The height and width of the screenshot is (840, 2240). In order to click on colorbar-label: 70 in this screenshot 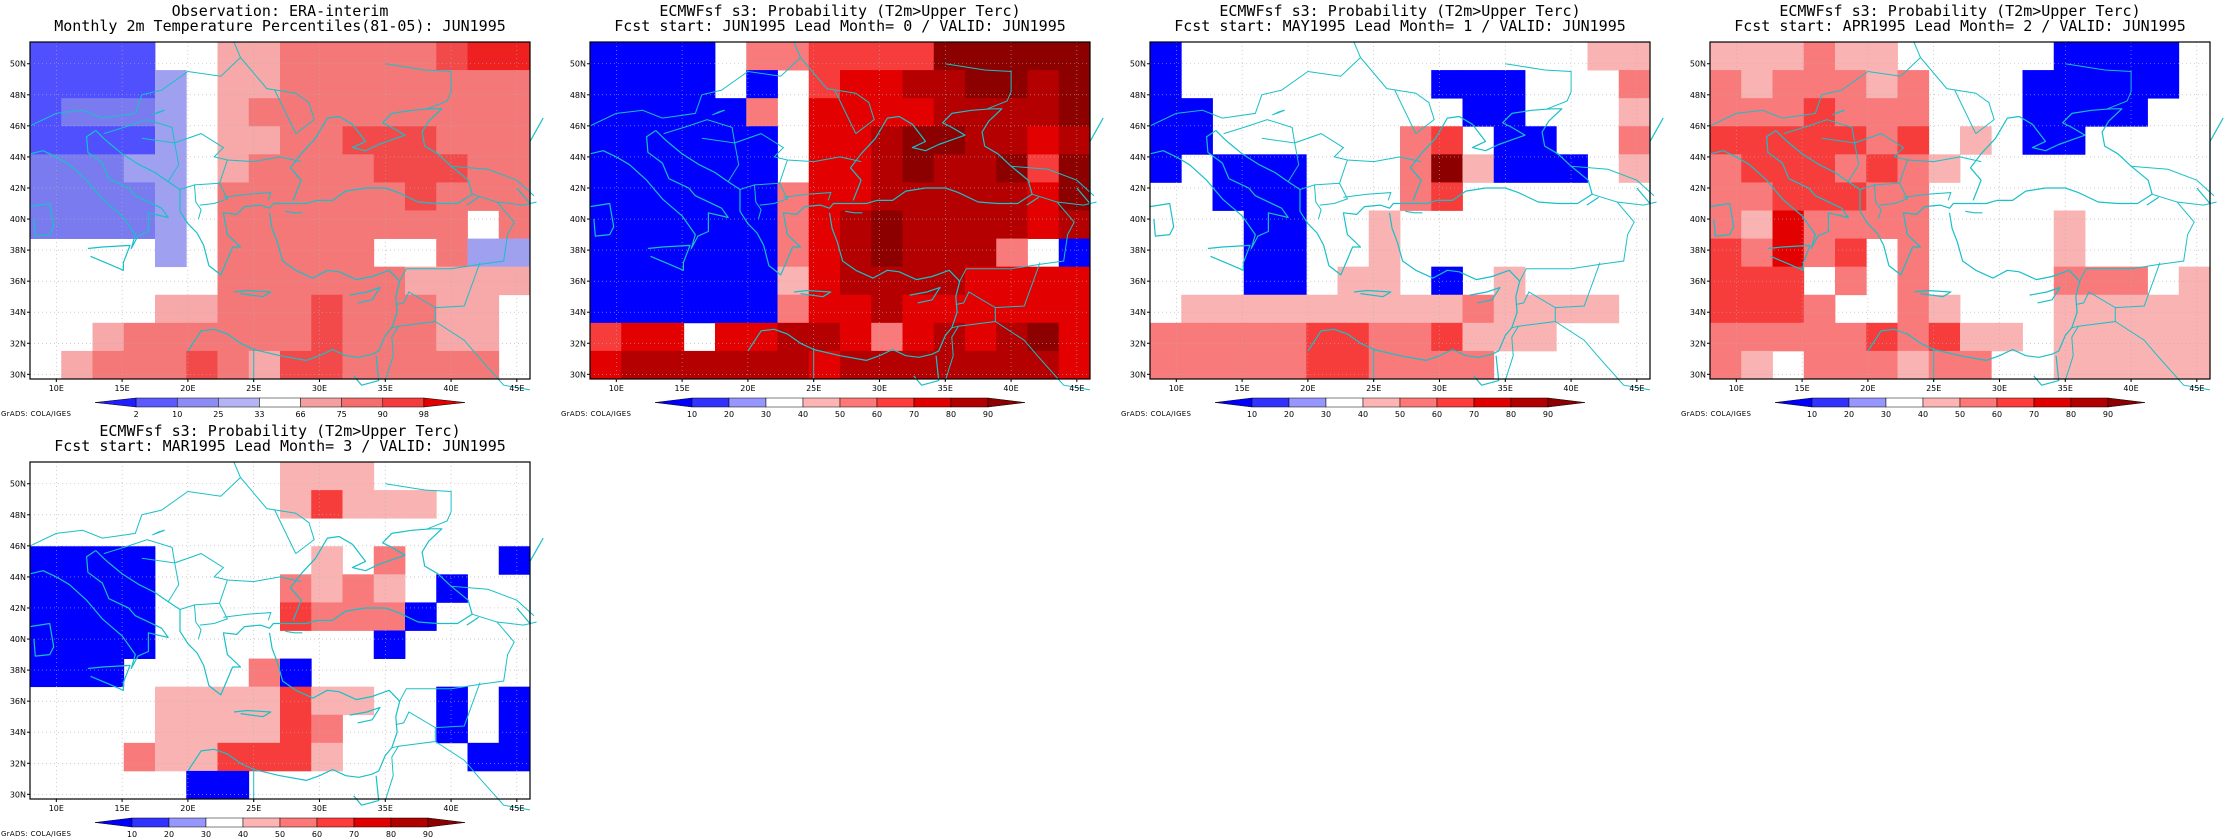, I will do `click(1474, 414)`.